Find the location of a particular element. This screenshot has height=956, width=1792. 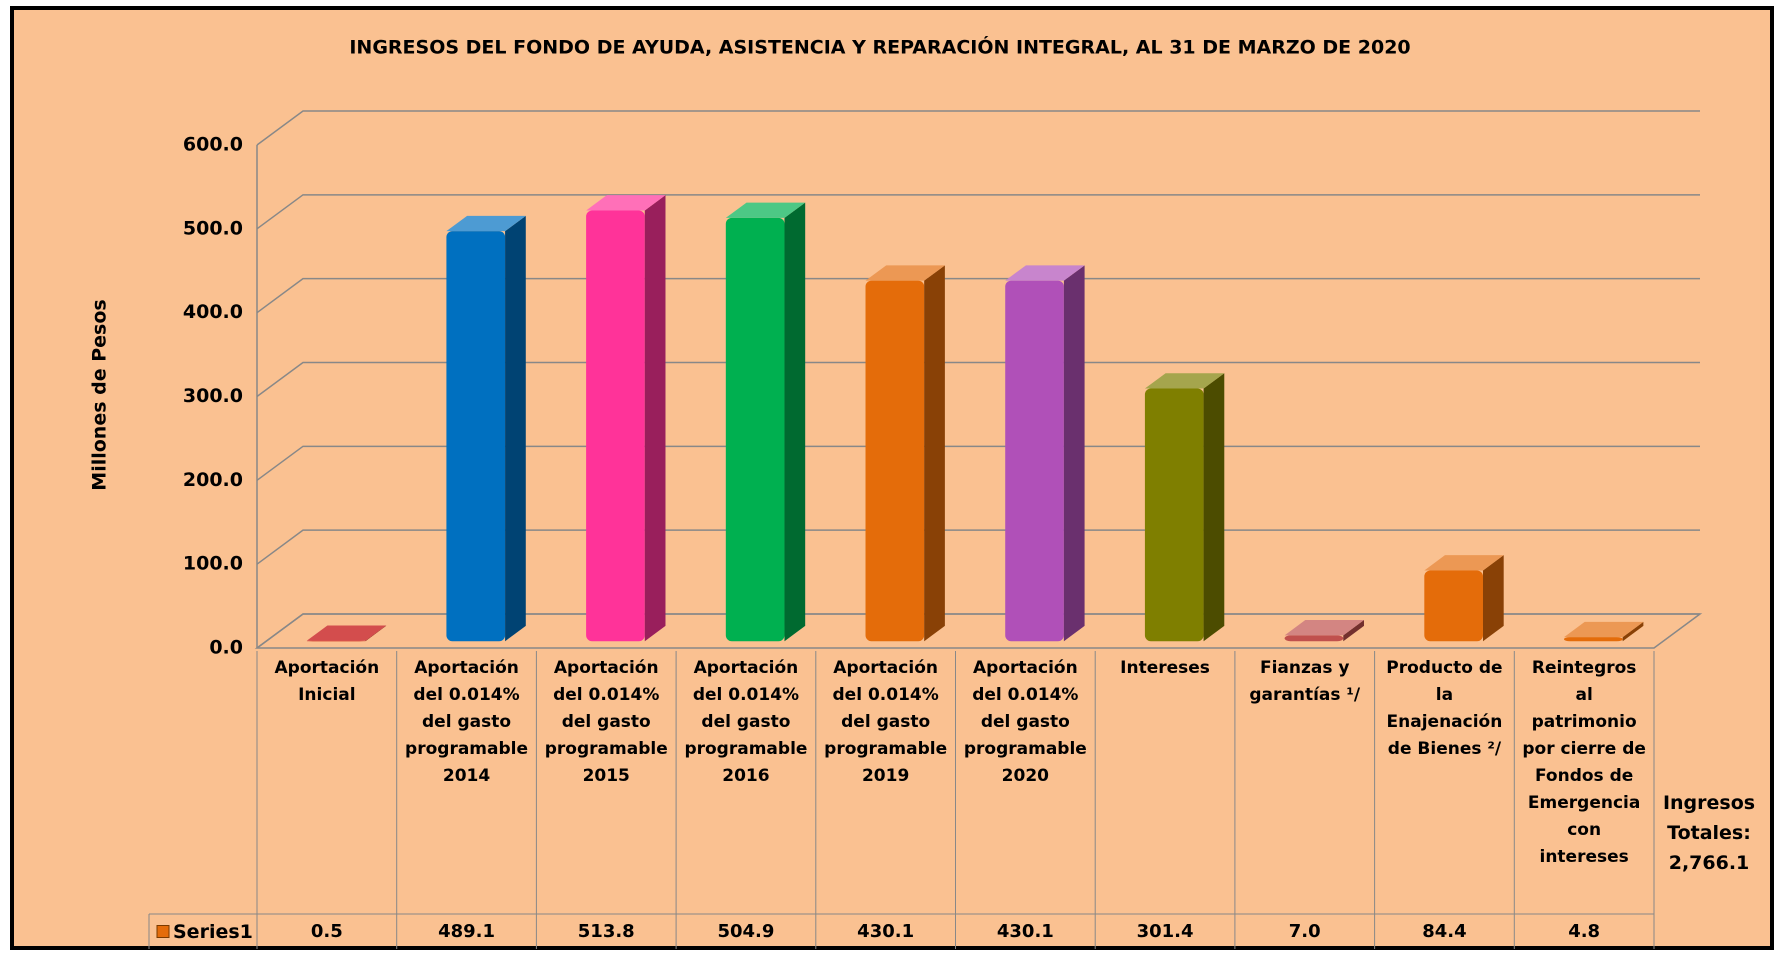

y-tick-label: 500.0 is located at coordinates (213, 228).